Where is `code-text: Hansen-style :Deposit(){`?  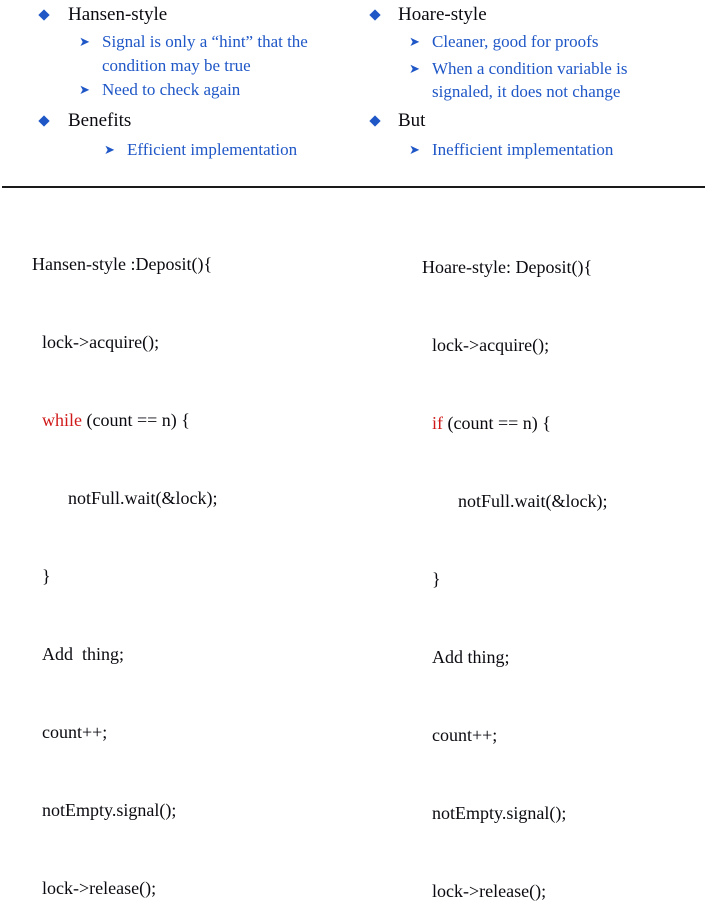
code-text: Hansen-style :Deposit(){ is located at coordinates (122, 264).